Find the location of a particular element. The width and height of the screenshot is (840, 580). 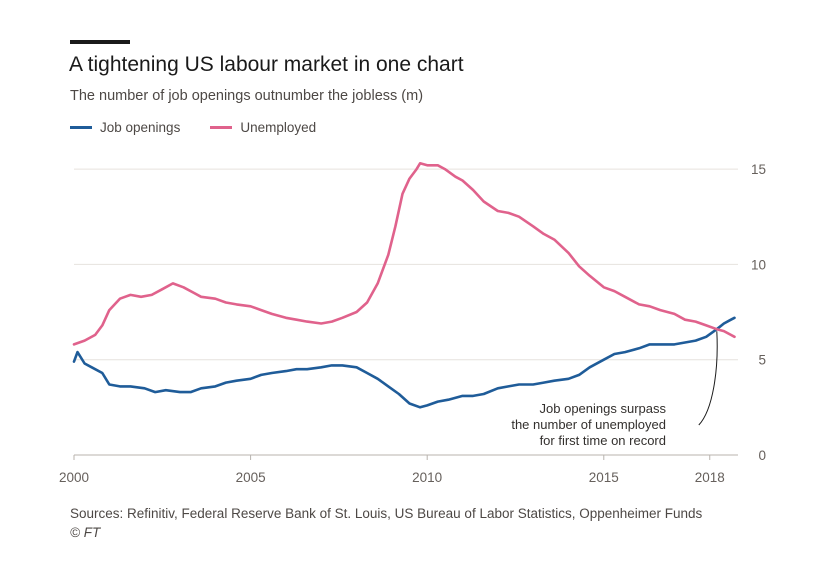

legend-swatch-unemployed is located at coordinates (221, 127).